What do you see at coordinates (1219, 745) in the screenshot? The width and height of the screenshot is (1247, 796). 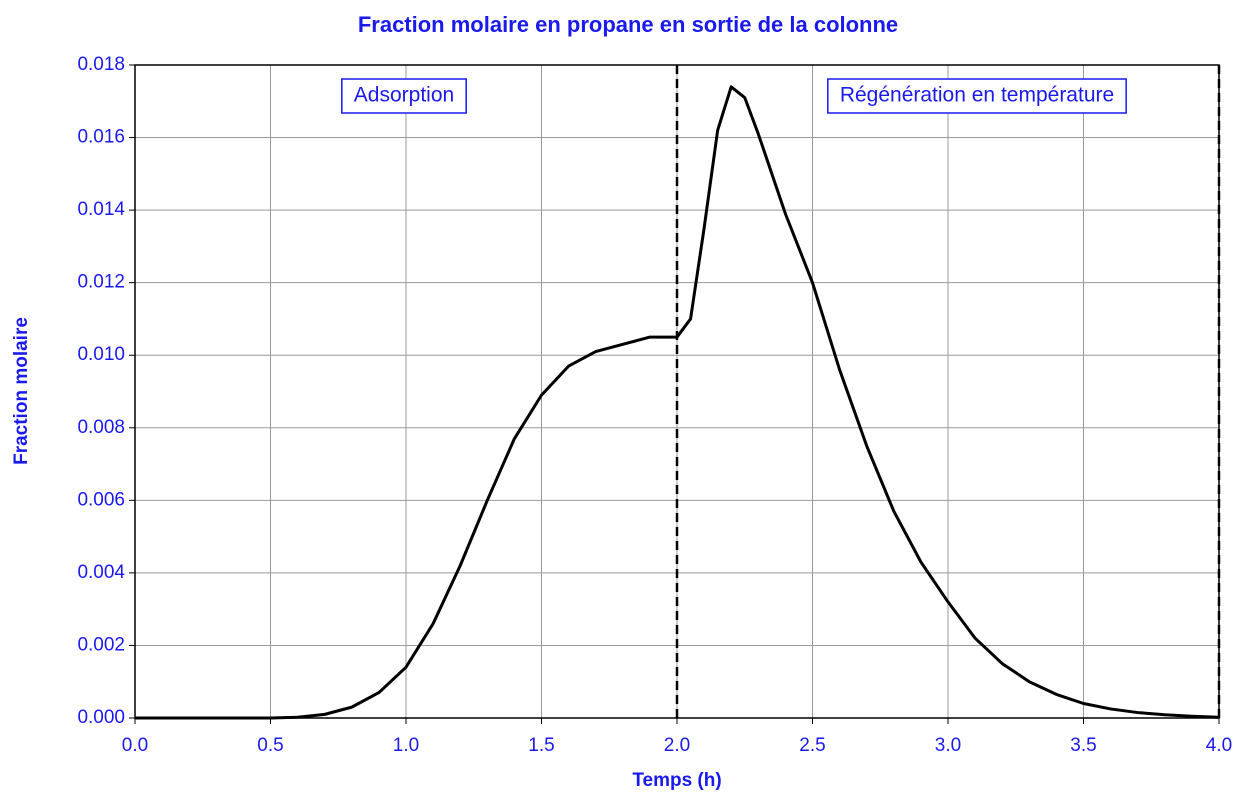 I see `x-tick-label: 4.0` at bounding box center [1219, 745].